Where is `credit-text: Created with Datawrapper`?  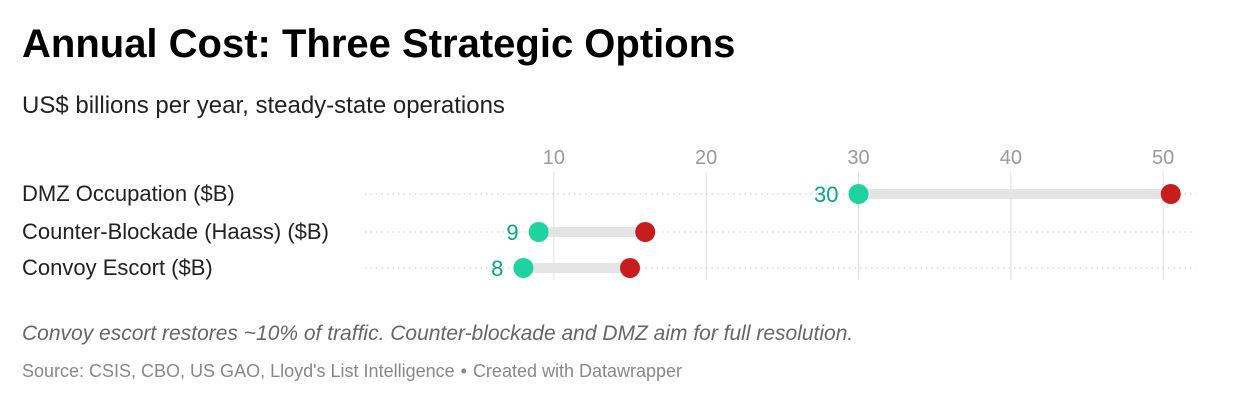 credit-text: Created with Datawrapper is located at coordinates (577, 371).